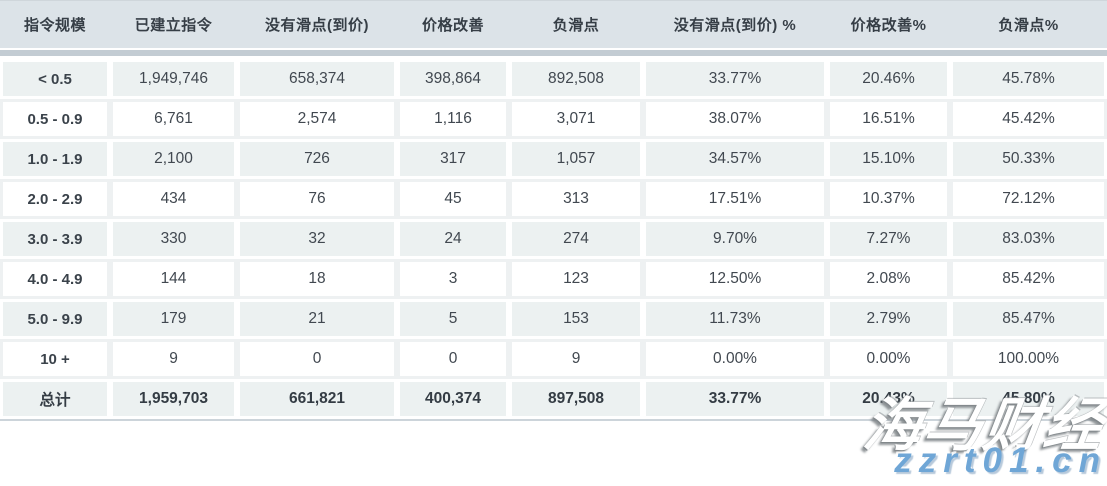 The image size is (1107, 486). Describe the element at coordinates (1028, 359) in the screenshot. I see `cell: 100.00%` at that location.